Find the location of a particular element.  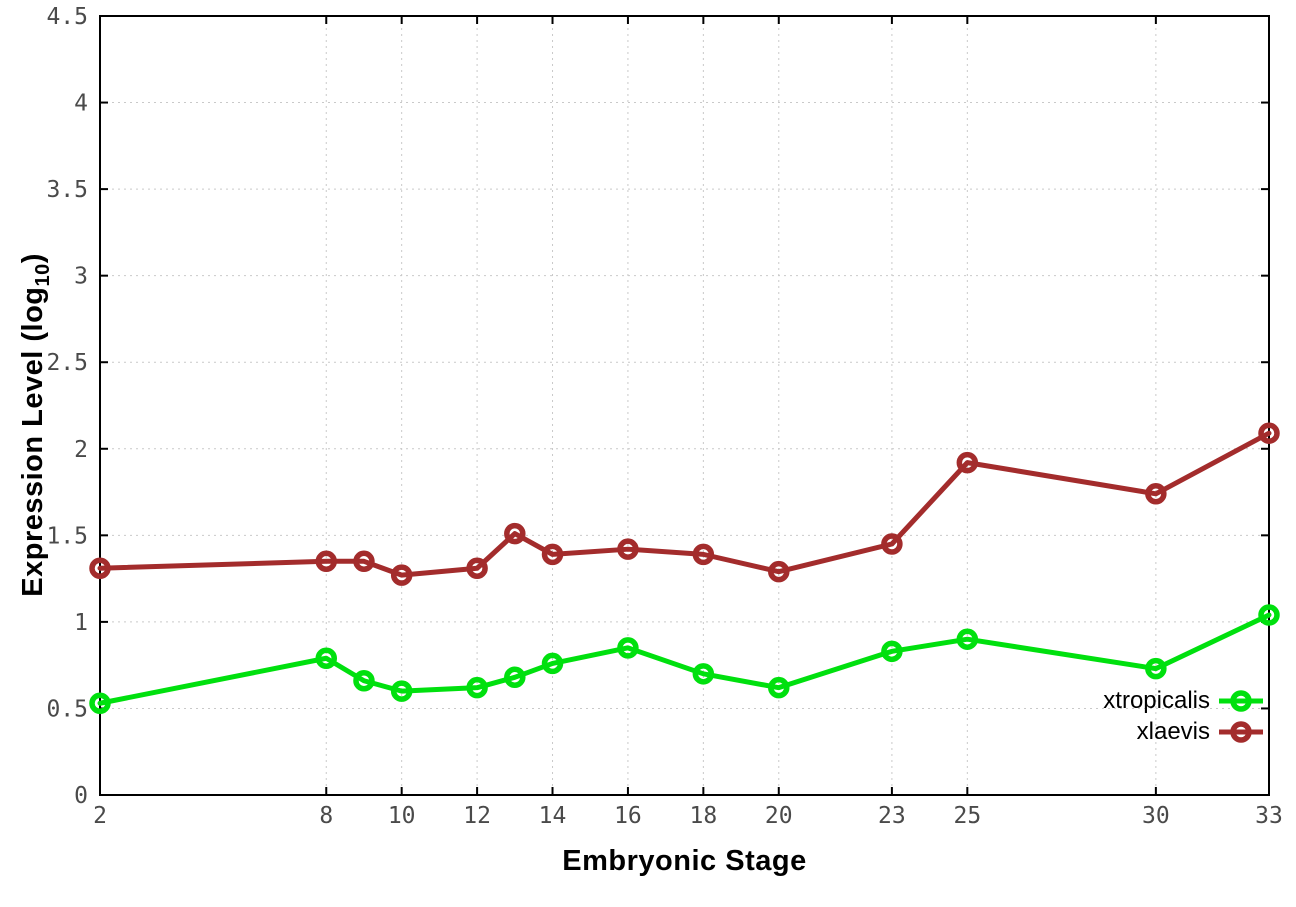

x-tick-label: 18 is located at coordinates (704, 816).